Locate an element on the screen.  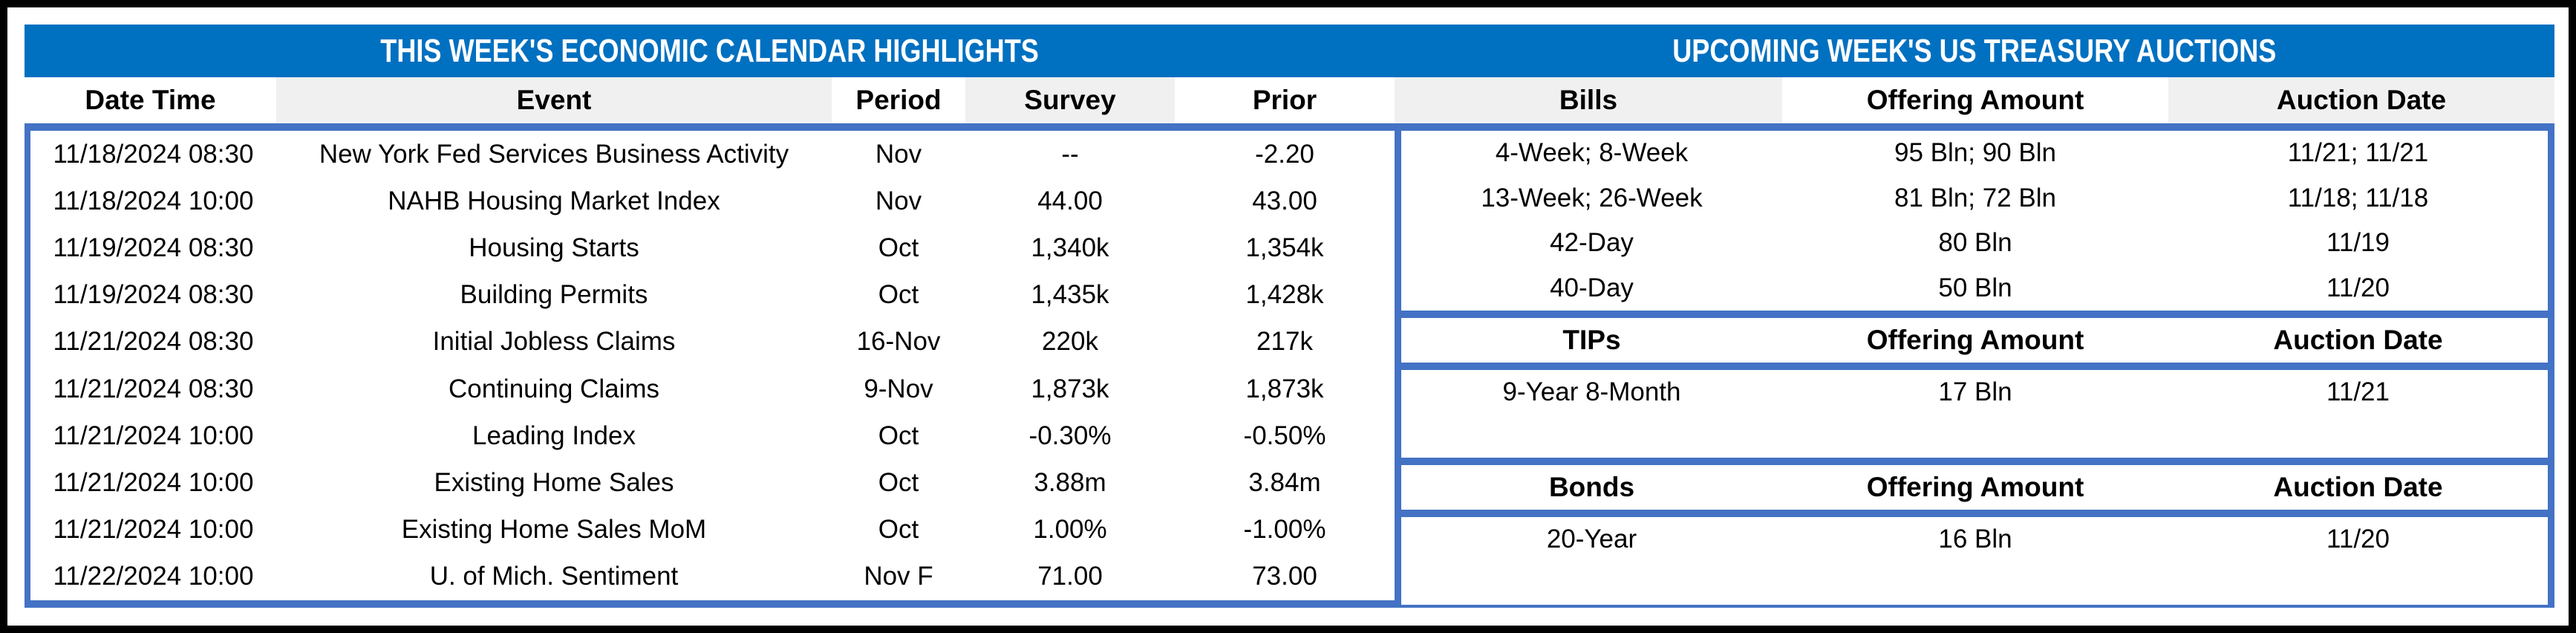
calendar-event-cell: Existing Home Sales is located at coordinates (554, 483).